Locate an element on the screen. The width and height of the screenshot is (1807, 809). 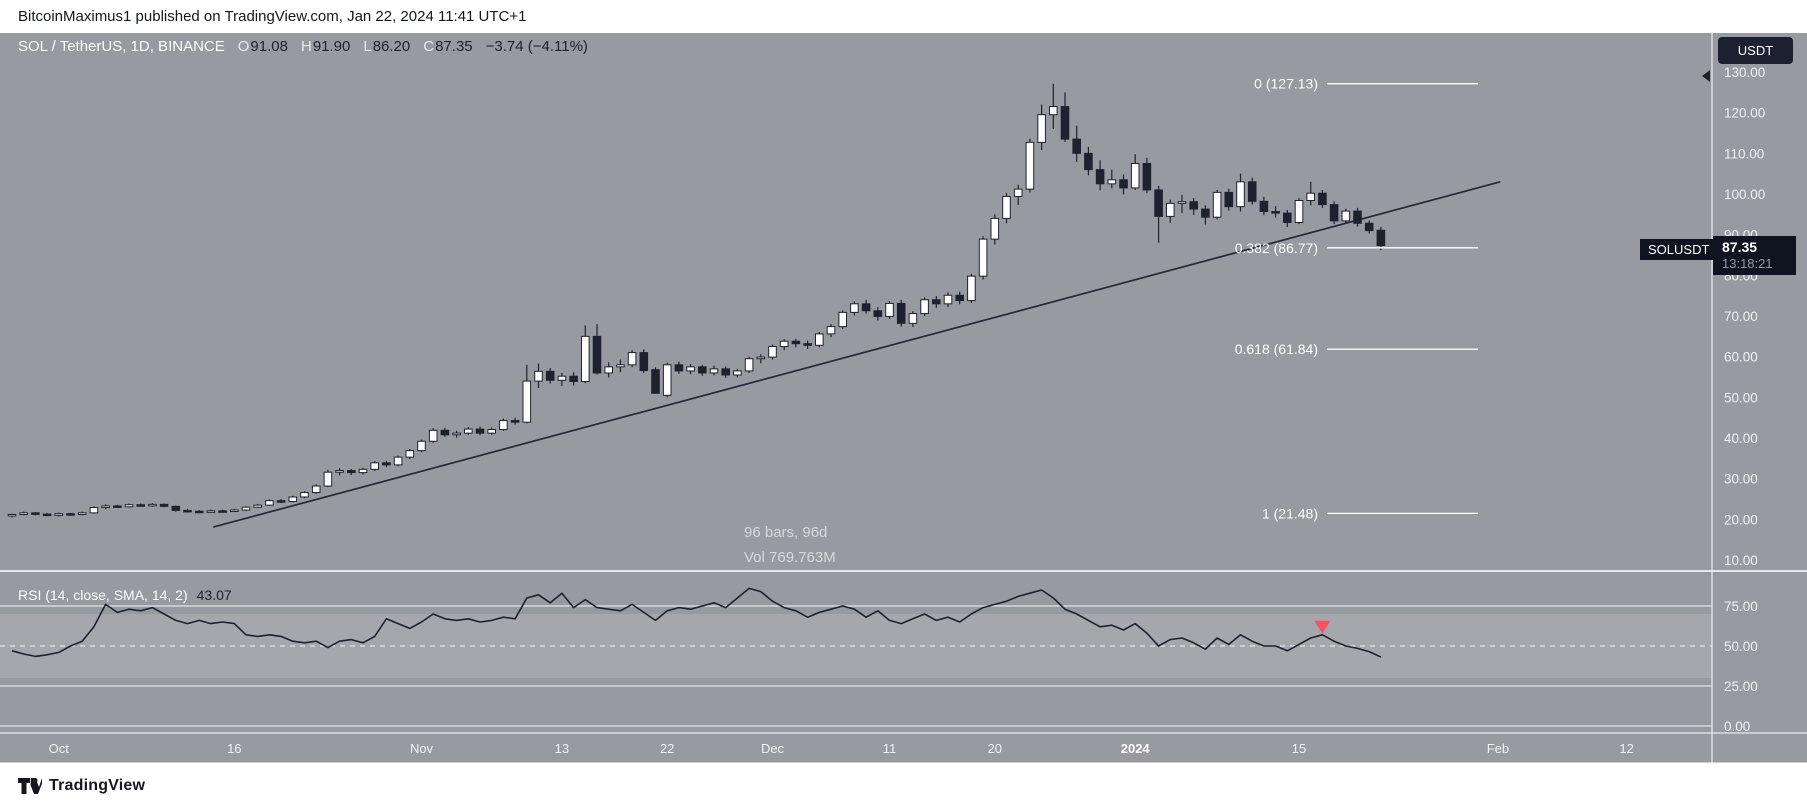
price-scale-arrow-icon is located at coordinates (1706, 76).